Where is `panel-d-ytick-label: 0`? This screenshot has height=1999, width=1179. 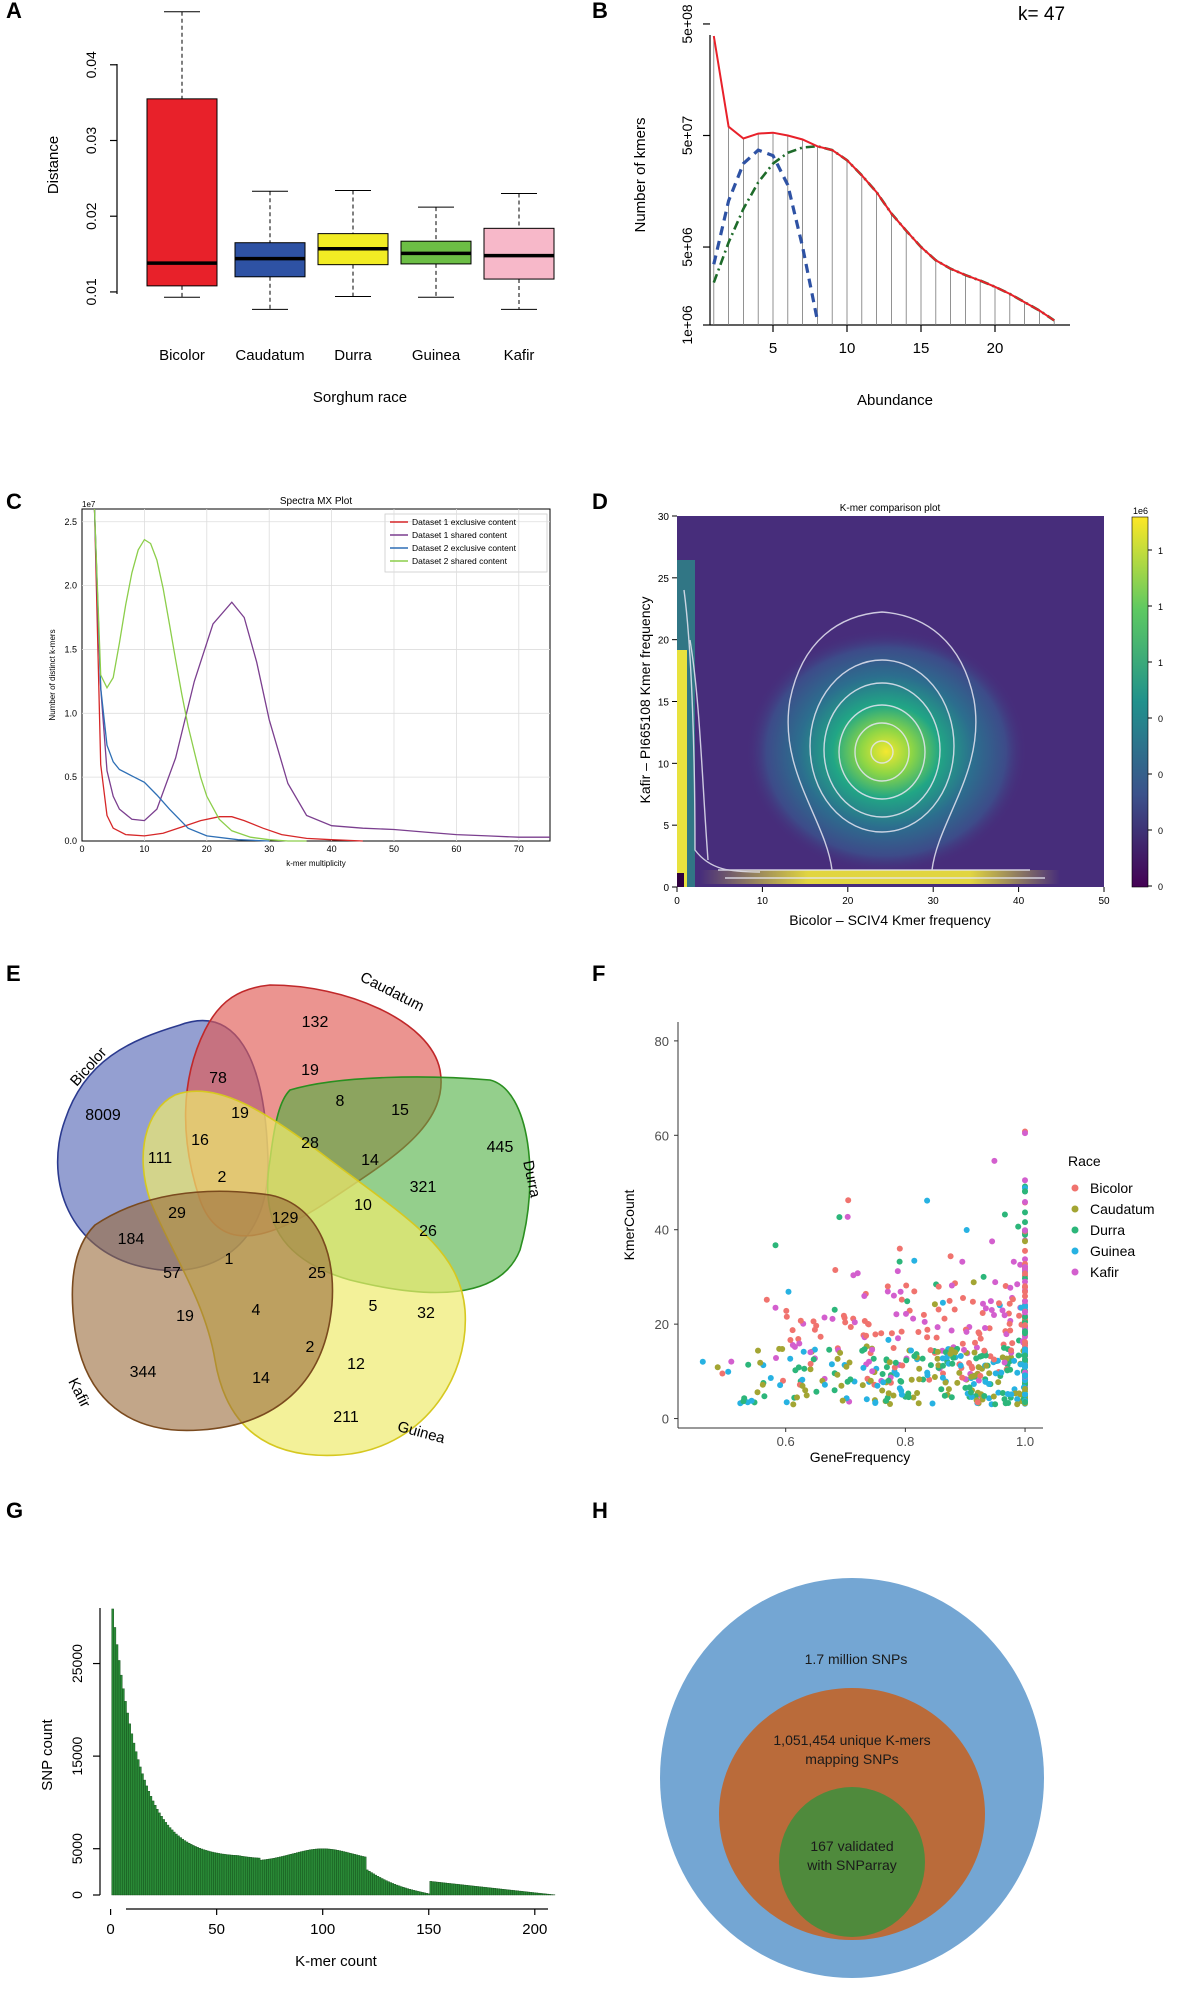
panel-d-ytick-label: 0 is located at coordinates (666, 888).